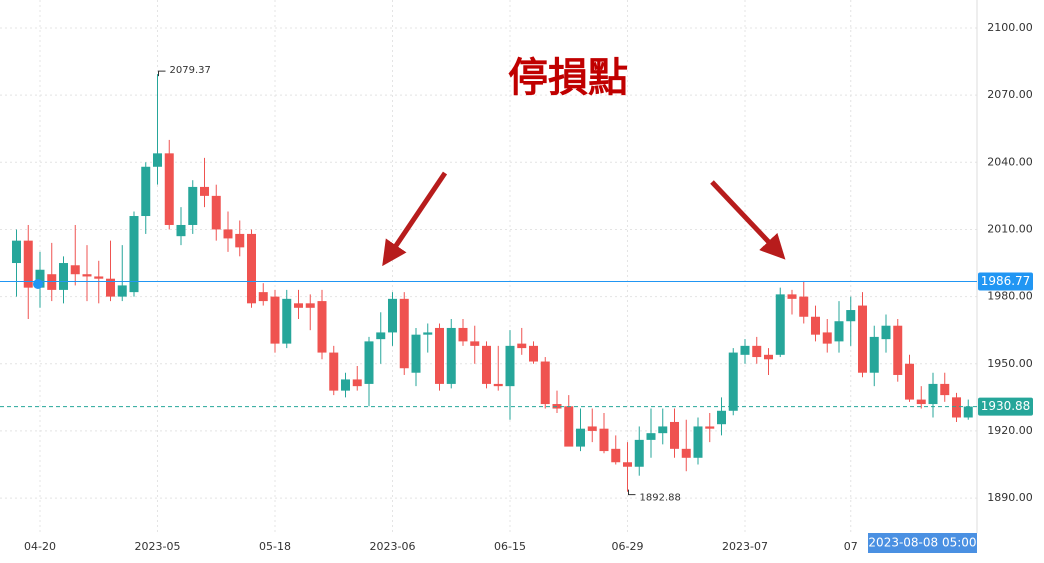 This screenshot has width=1044, height=563. I want to click on y-tick-label: 1980.00, so click(1010, 296).